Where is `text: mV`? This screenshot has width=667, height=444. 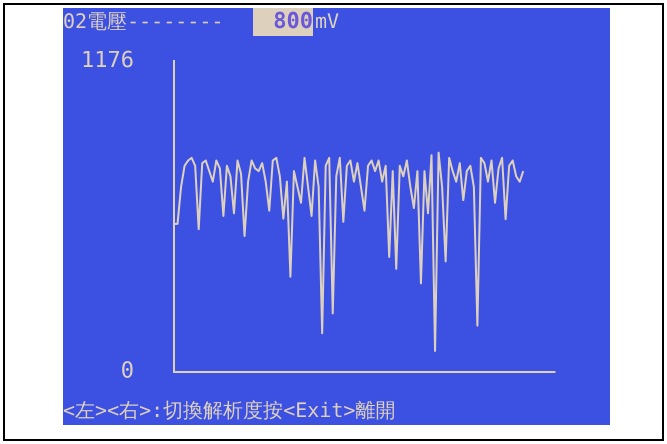
text: mV is located at coordinates (327, 21).